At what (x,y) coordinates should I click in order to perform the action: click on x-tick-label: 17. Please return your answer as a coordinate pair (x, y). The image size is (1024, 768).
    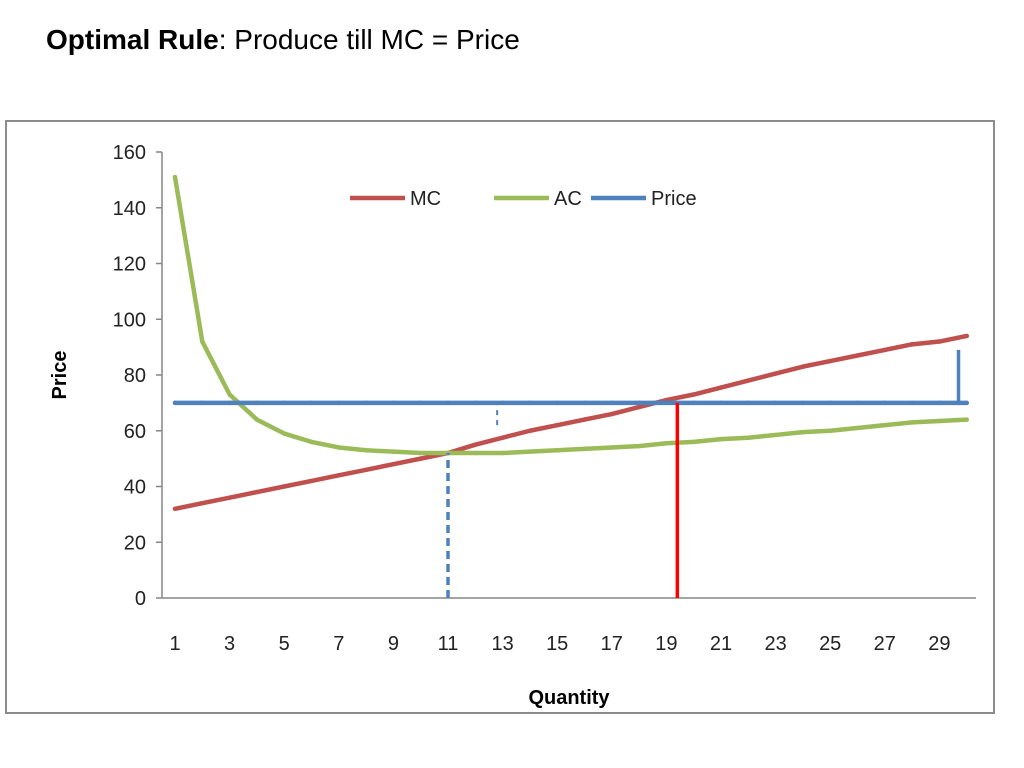
    Looking at the image, I should click on (612, 644).